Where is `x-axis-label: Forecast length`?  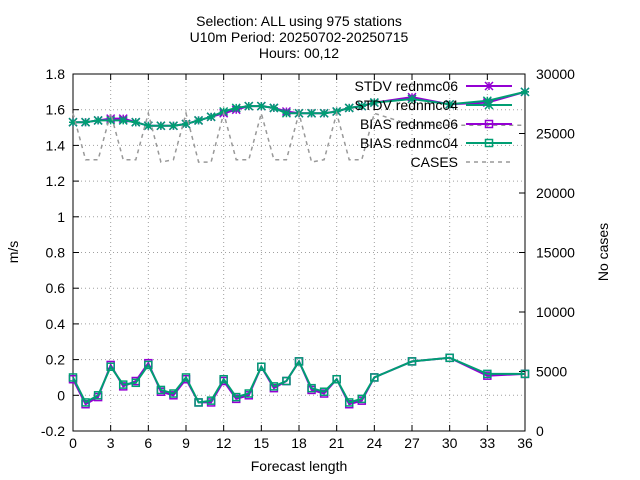 x-axis-label: Forecast length is located at coordinates (299, 466).